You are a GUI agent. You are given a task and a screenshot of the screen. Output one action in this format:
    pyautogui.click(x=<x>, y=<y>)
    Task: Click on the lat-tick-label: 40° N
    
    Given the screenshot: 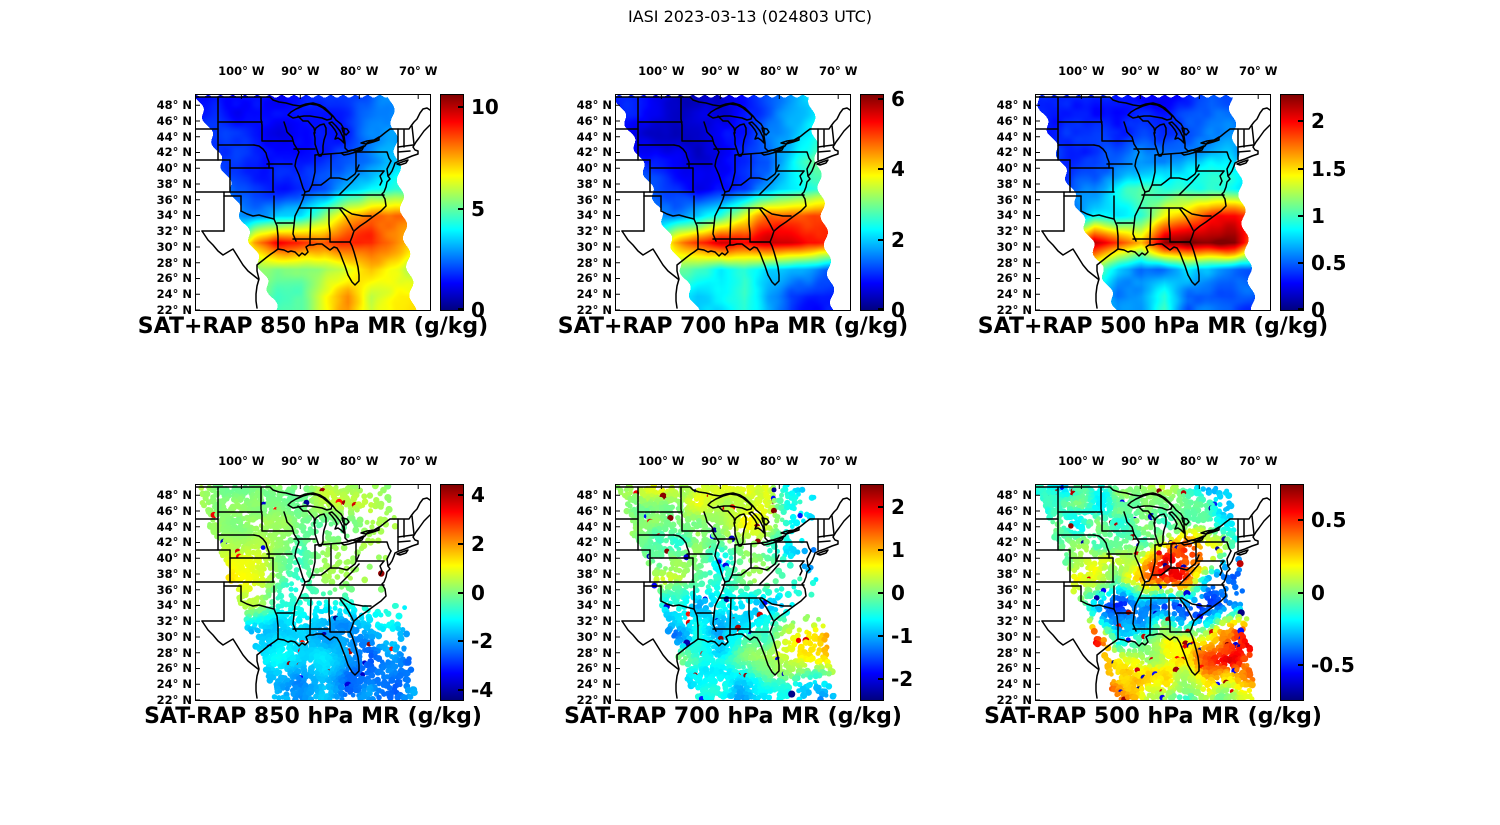 What is the action you would take?
    pyautogui.click(x=1014, y=168)
    